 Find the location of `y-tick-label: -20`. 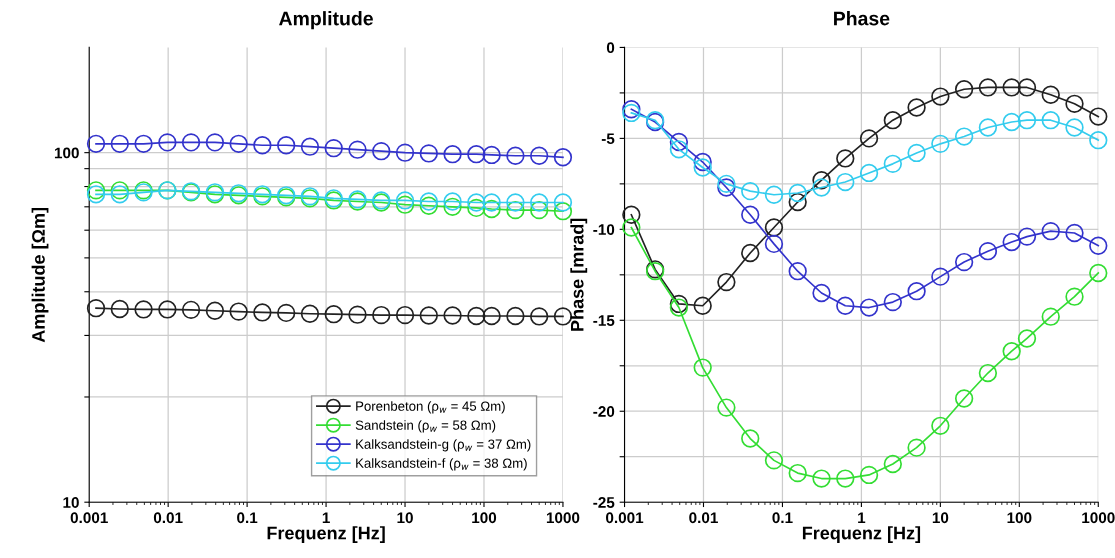

y-tick-label: -20 is located at coordinates (604, 411).